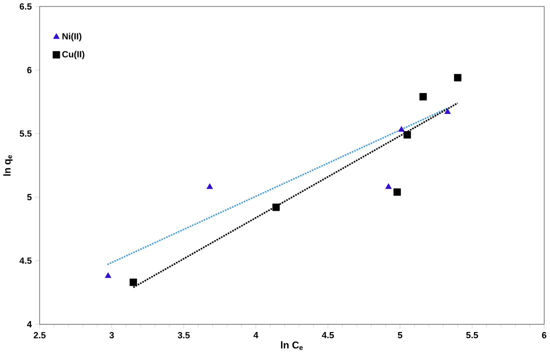  I want to click on y-tick-label: 4.5, so click(26, 260).